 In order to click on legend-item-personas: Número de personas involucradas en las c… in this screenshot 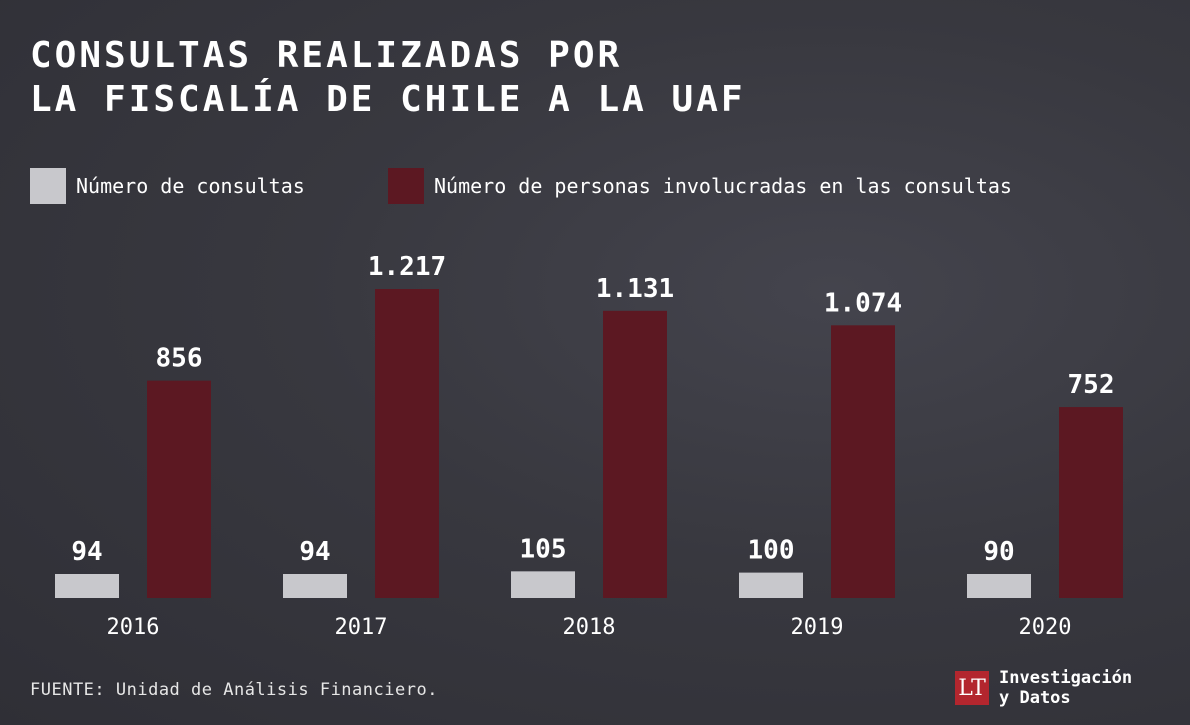, I will do `click(700, 186)`.